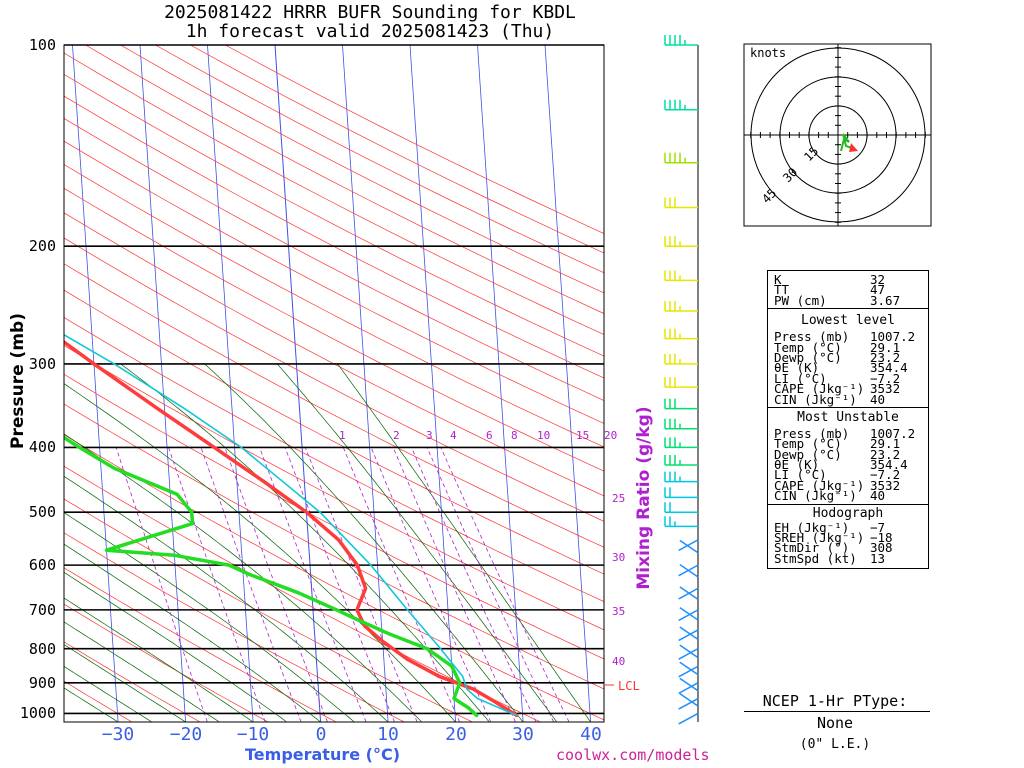  Describe the element at coordinates (370, 12) in the screenshot. I see `chart-title: 2025081422 HRRR BUFR Sounding for KBDL` at that location.